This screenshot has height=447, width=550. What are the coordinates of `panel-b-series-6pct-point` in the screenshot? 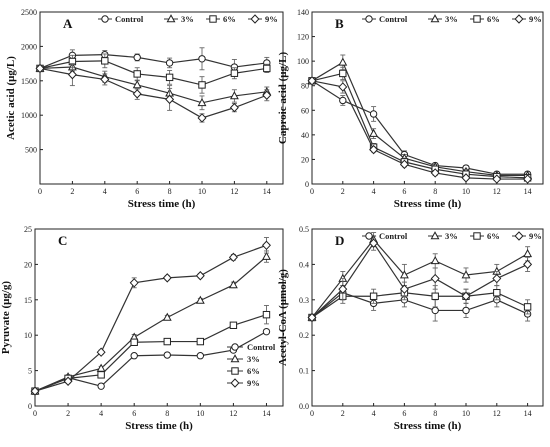 It's located at (343, 73).